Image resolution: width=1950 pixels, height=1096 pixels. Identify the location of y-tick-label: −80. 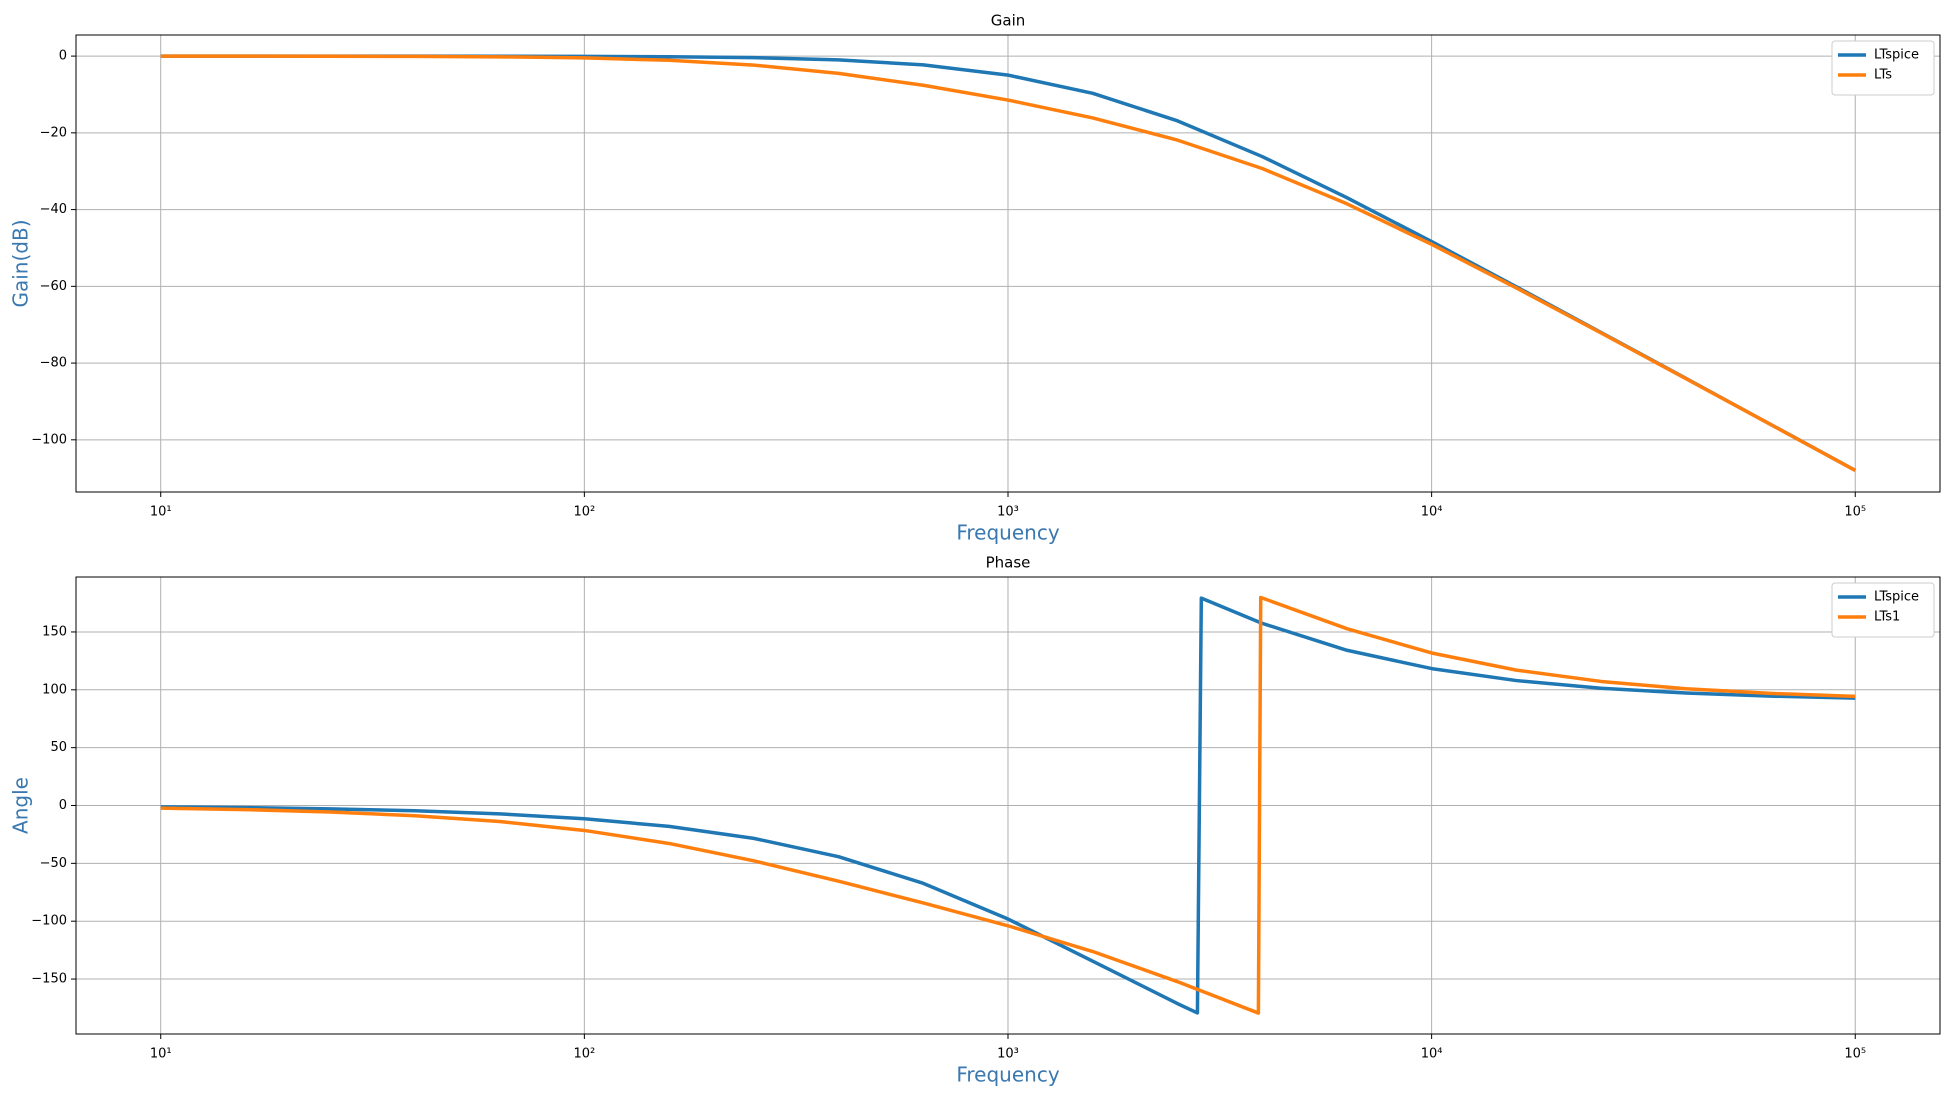
(53, 363).